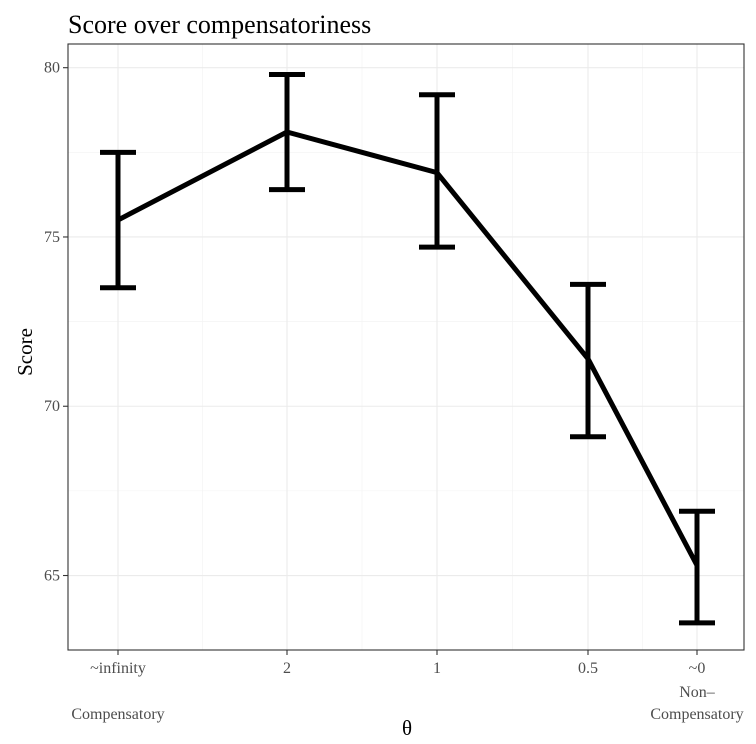 Image resolution: width=756 pixels, height=744 pixels. Describe the element at coordinates (407, 728) in the screenshot. I see `x-axis-title: θ` at that location.